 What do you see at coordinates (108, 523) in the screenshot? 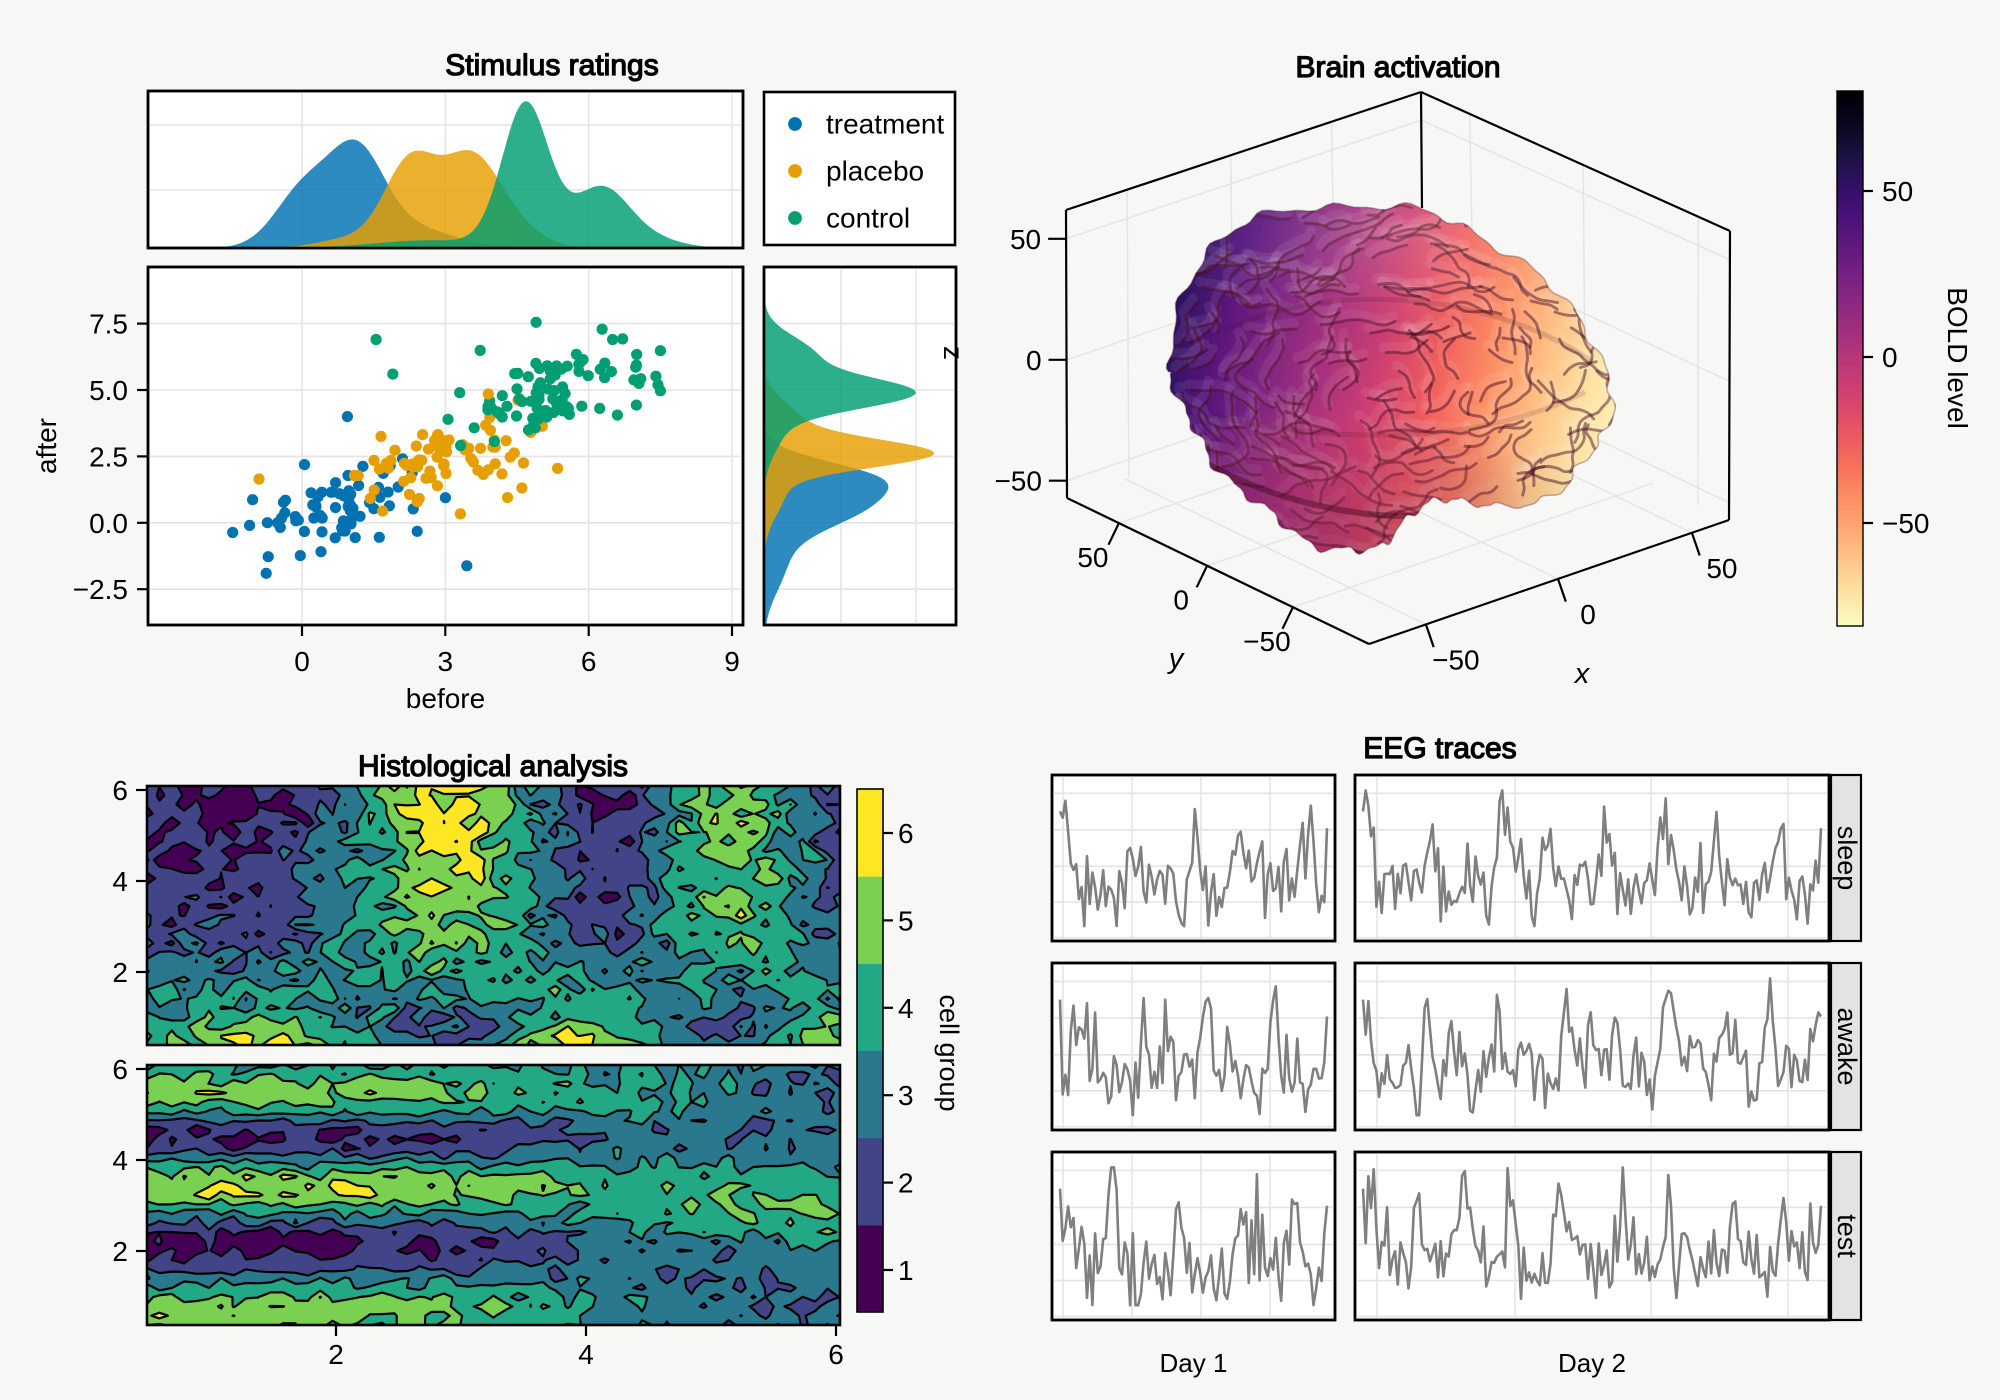
I see `svg-text: 0.0` at bounding box center [108, 523].